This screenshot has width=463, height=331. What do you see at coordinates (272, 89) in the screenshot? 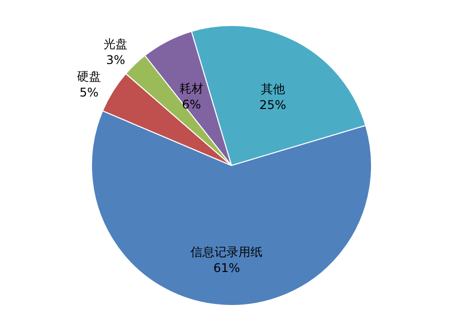
I see `slice-label: 其他` at bounding box center [272, 89].